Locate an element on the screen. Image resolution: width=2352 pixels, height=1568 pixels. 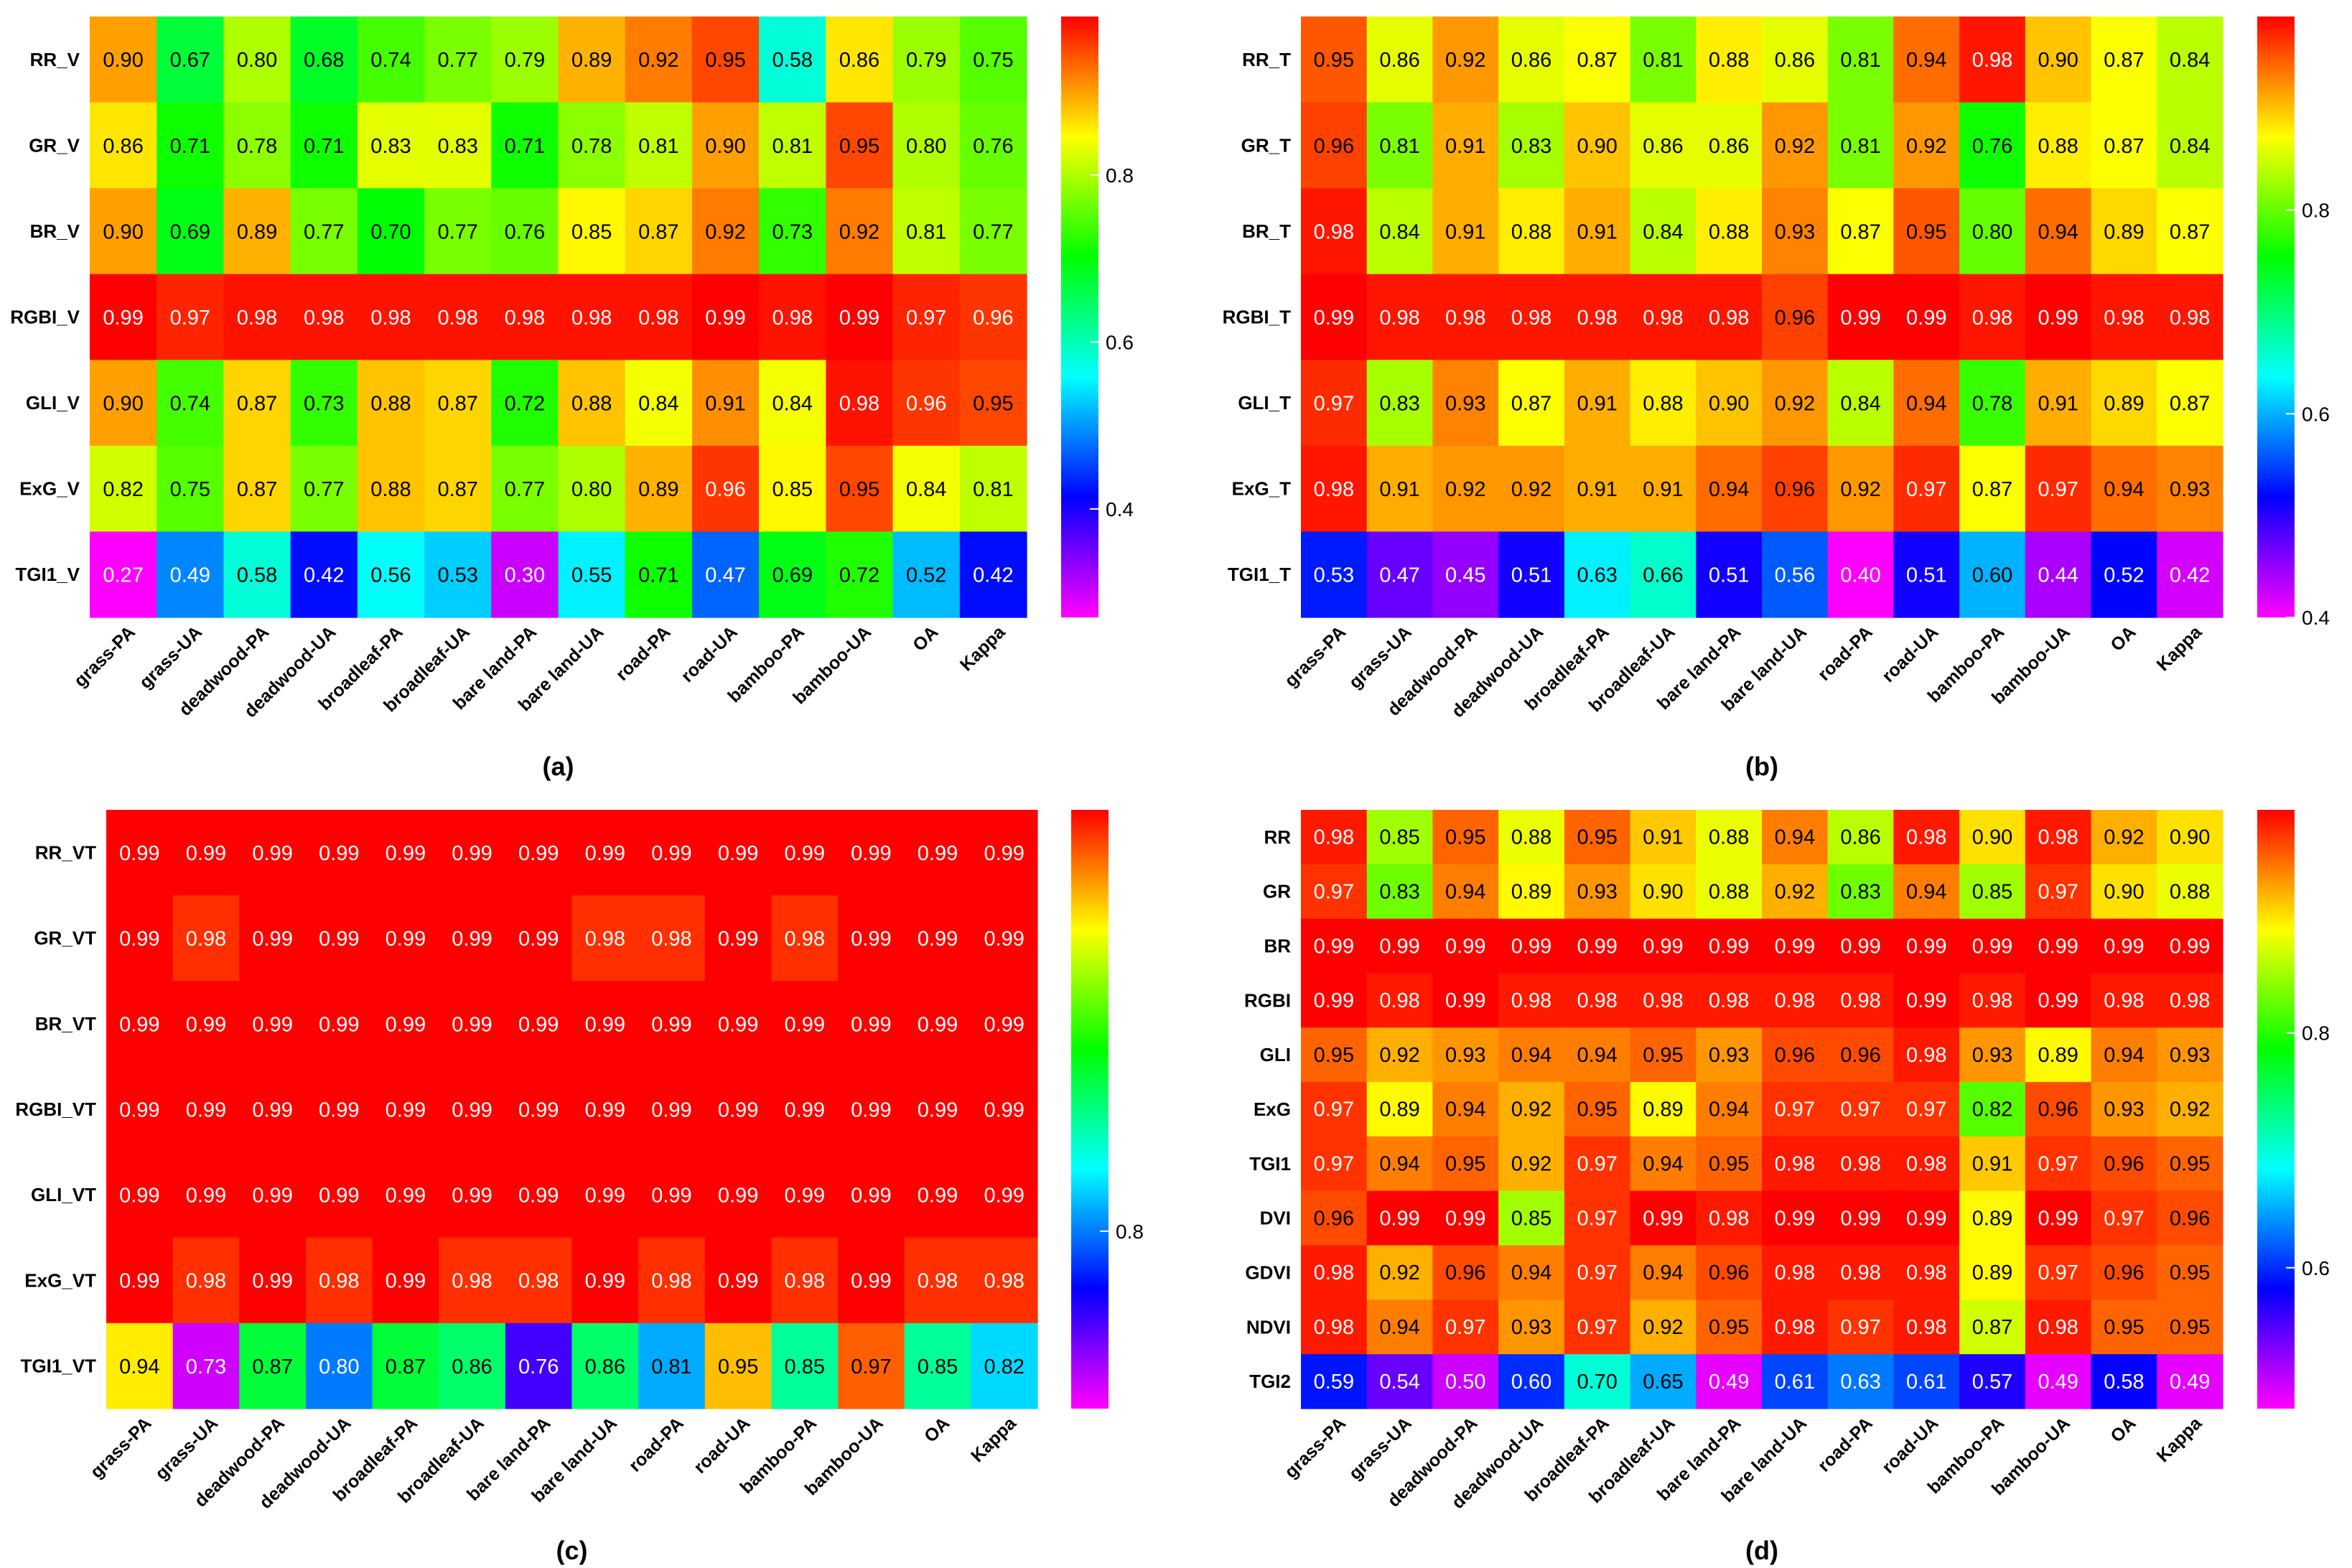
heatmap-cell-GR-OA is located at coordinates (2124, 892).